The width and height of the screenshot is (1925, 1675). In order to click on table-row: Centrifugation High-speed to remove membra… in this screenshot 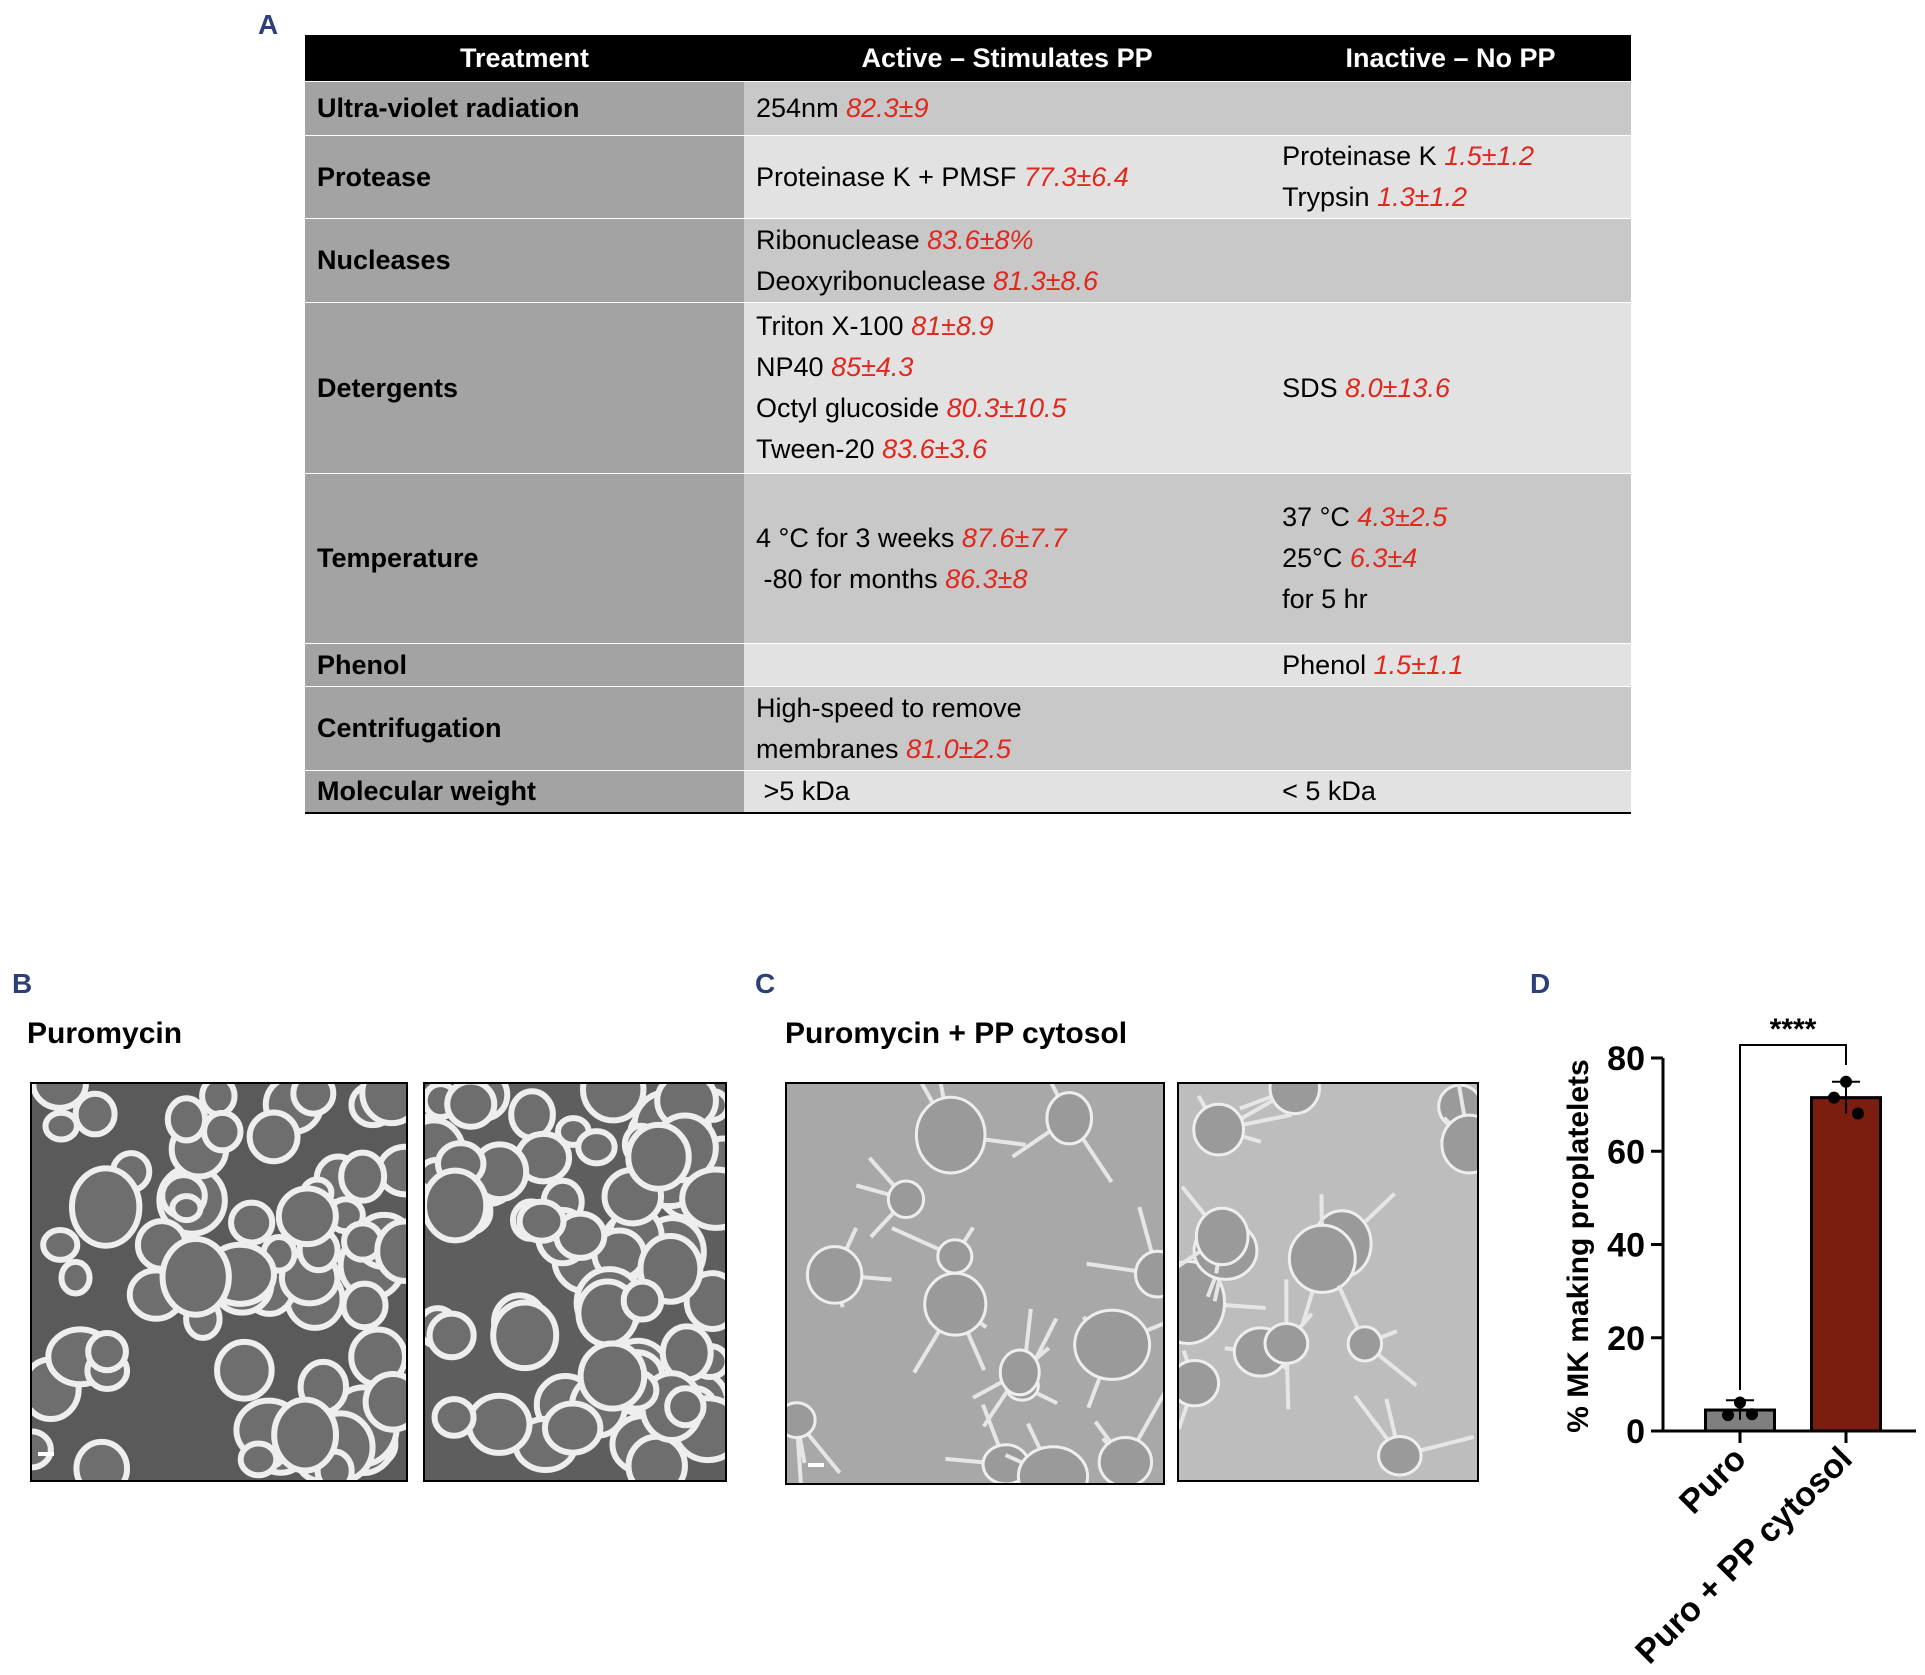, I will do `click(968, 728)`.